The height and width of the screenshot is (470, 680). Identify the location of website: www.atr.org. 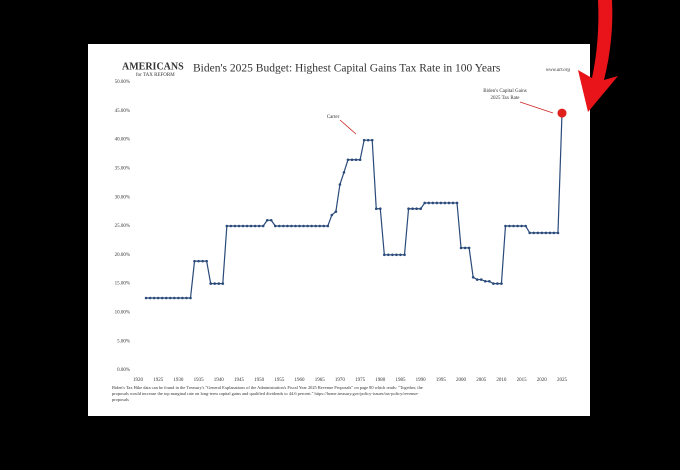
(558, 70).